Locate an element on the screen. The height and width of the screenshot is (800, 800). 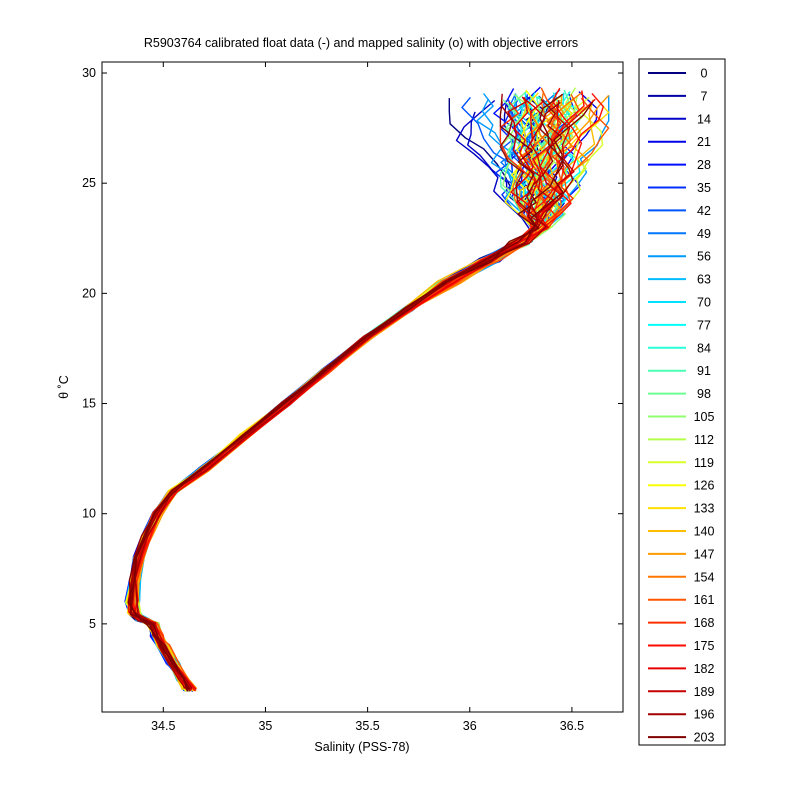
legend-label: 91 is located at coordinates (704, 371).